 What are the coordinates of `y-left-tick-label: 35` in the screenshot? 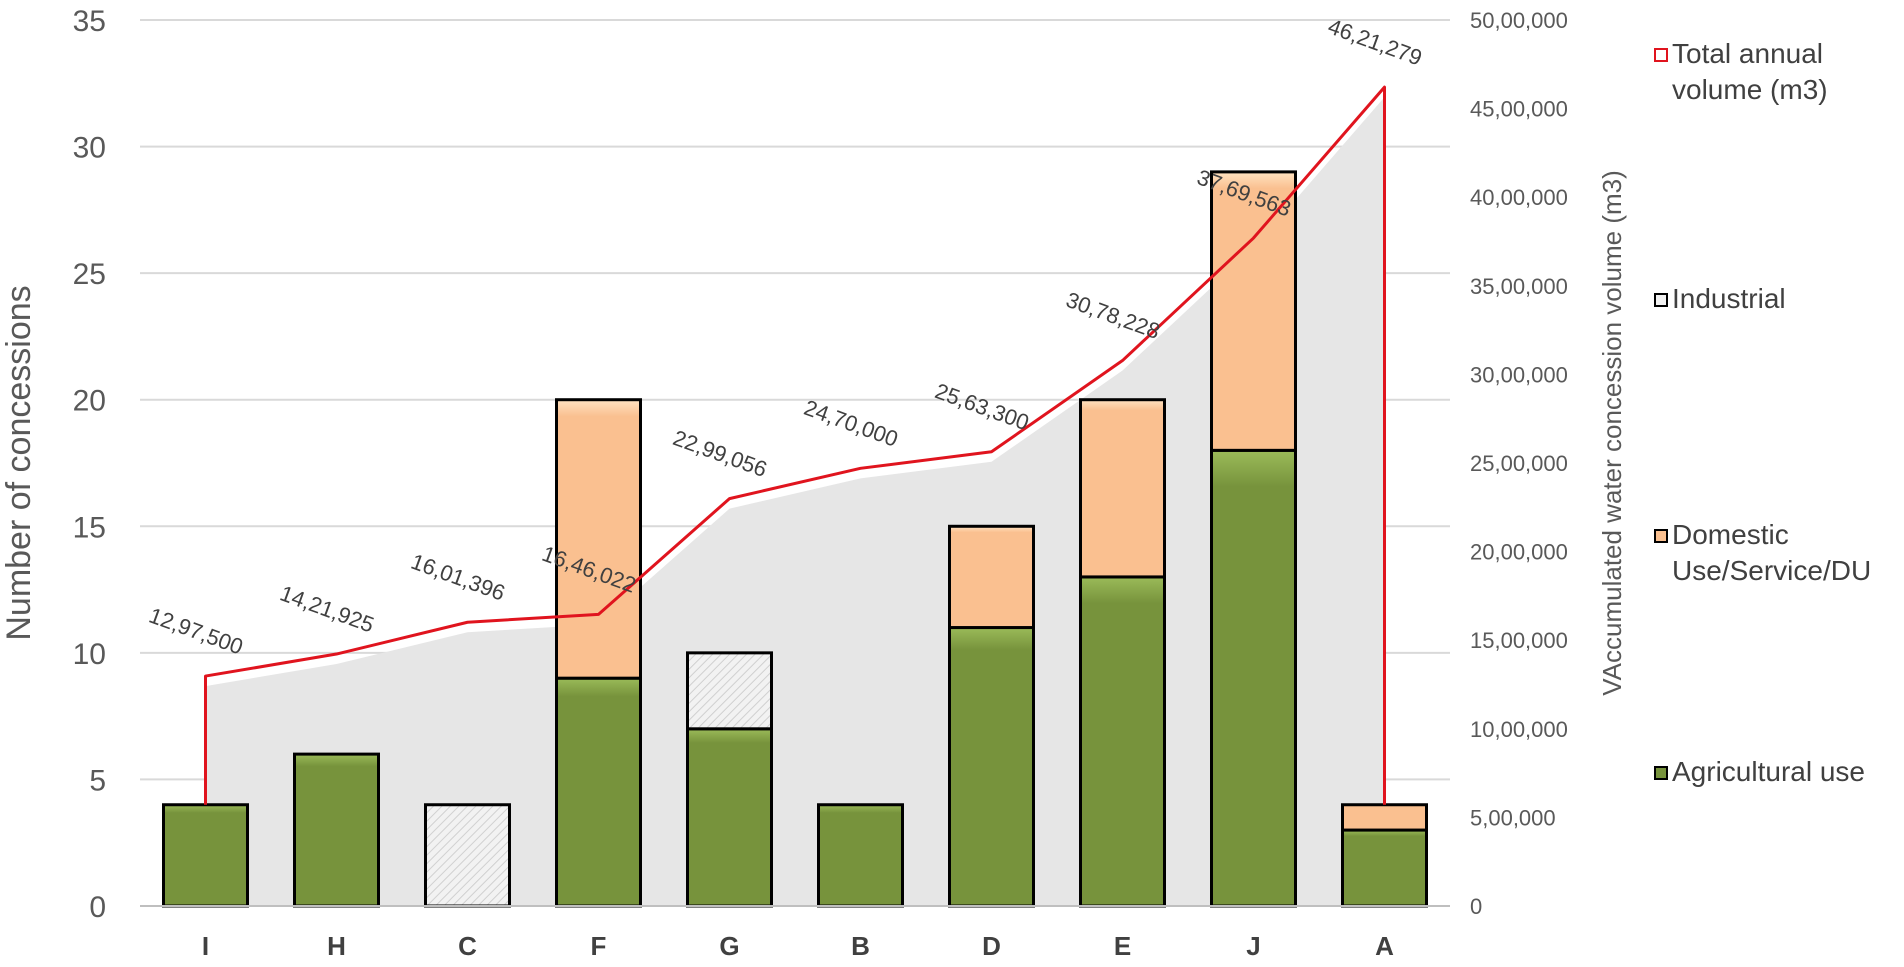 It's located at (89, 21).